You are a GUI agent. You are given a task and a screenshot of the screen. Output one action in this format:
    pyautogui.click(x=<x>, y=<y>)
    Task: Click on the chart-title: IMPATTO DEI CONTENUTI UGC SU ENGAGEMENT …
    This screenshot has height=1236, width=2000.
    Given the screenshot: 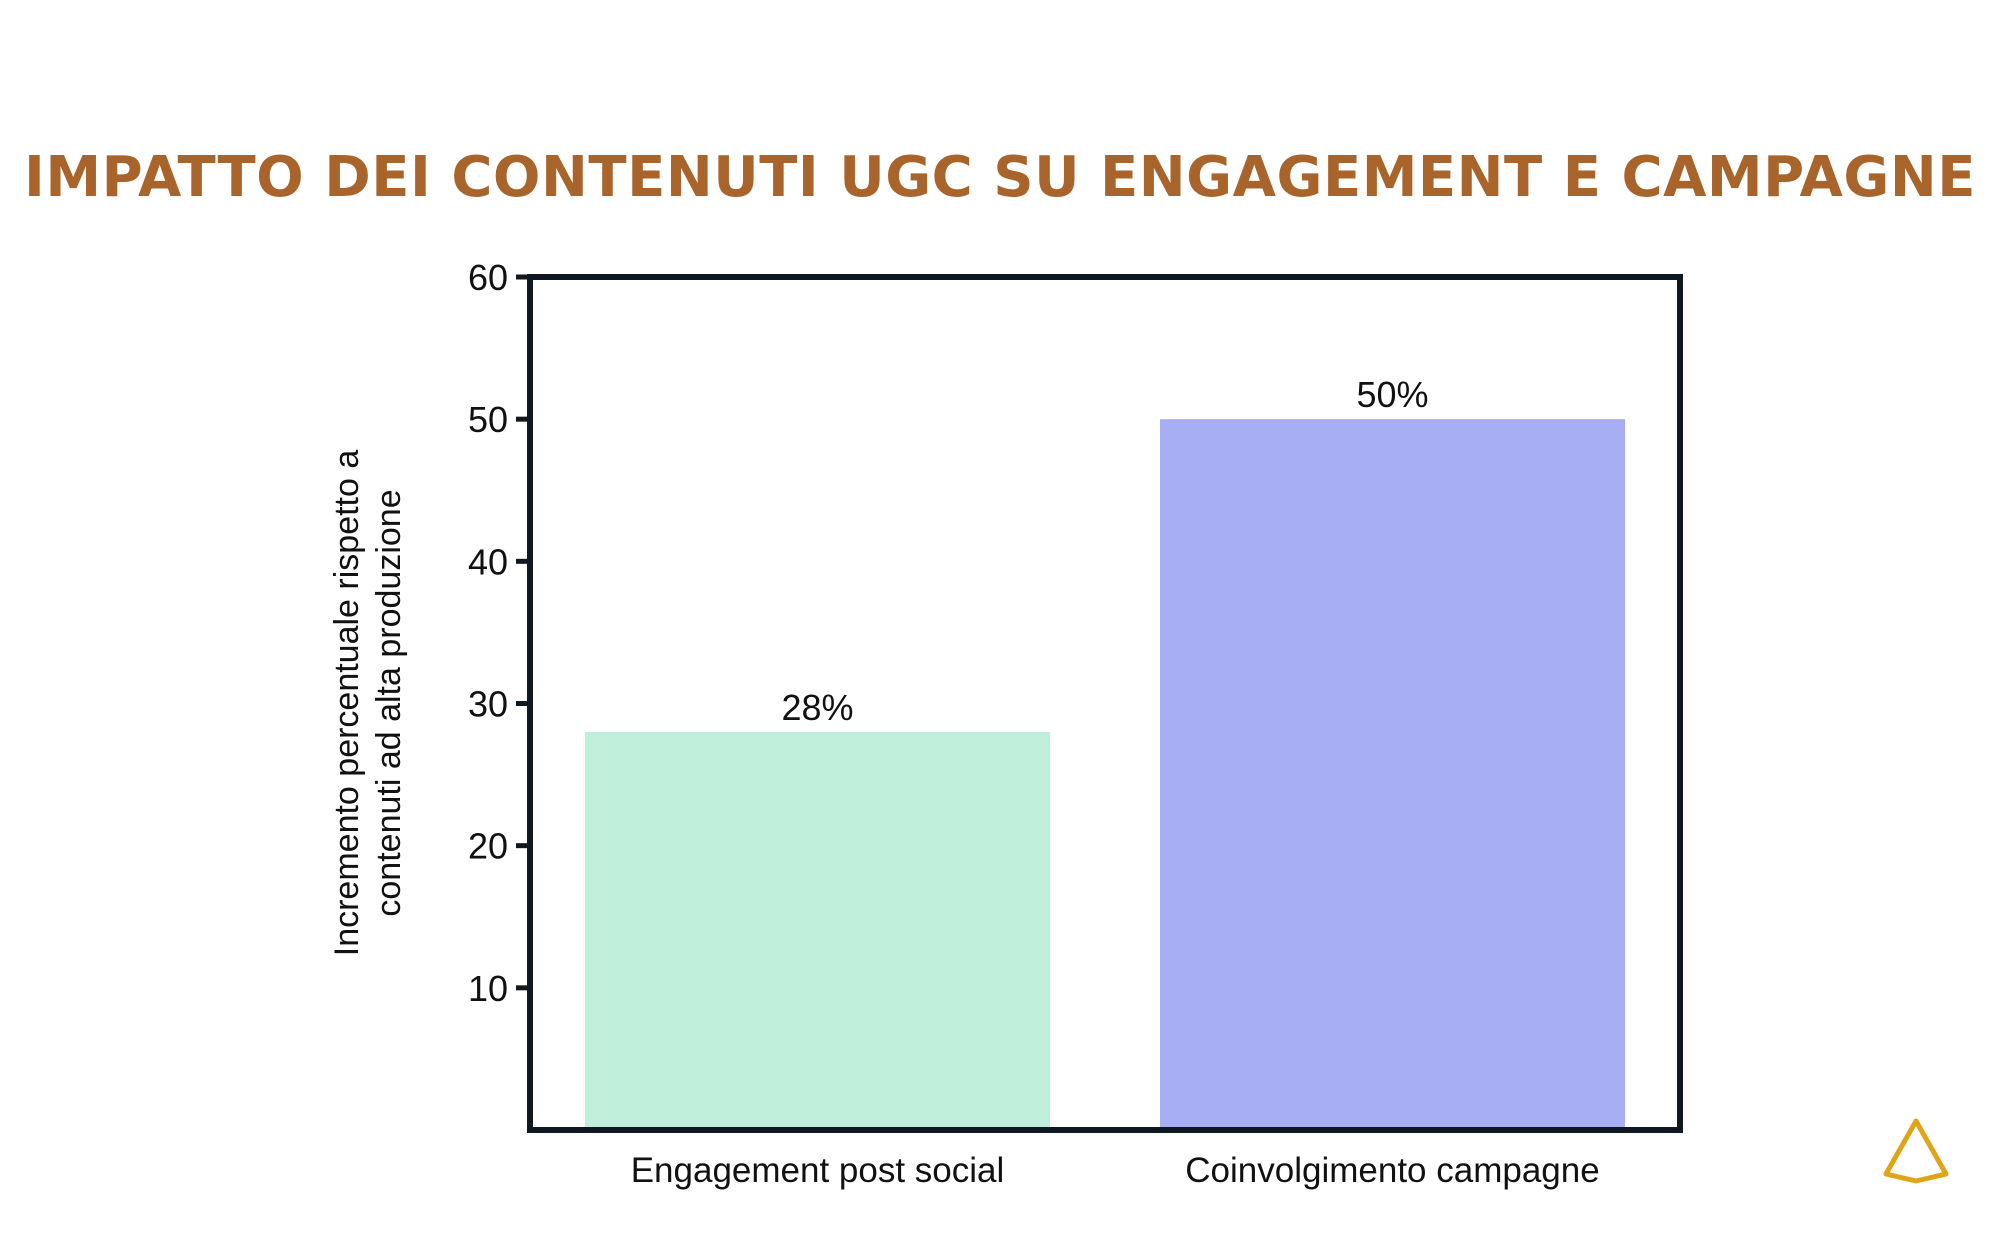 What is the action you would take?
    pyautogui.click(x=1000, y=177)
    